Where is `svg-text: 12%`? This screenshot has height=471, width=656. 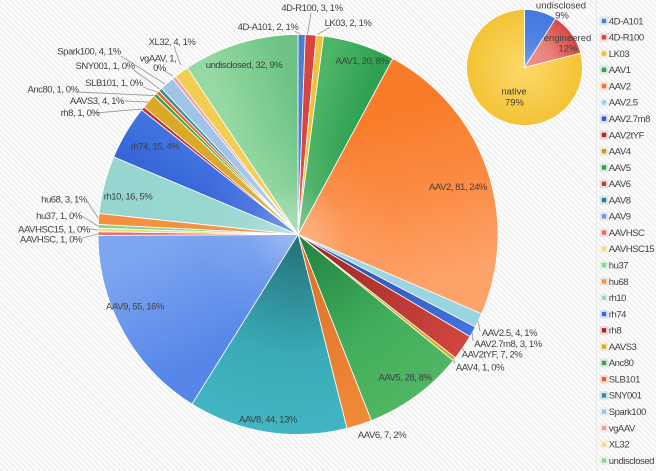 svg-text: 12% is located at coordinates (568, 49).